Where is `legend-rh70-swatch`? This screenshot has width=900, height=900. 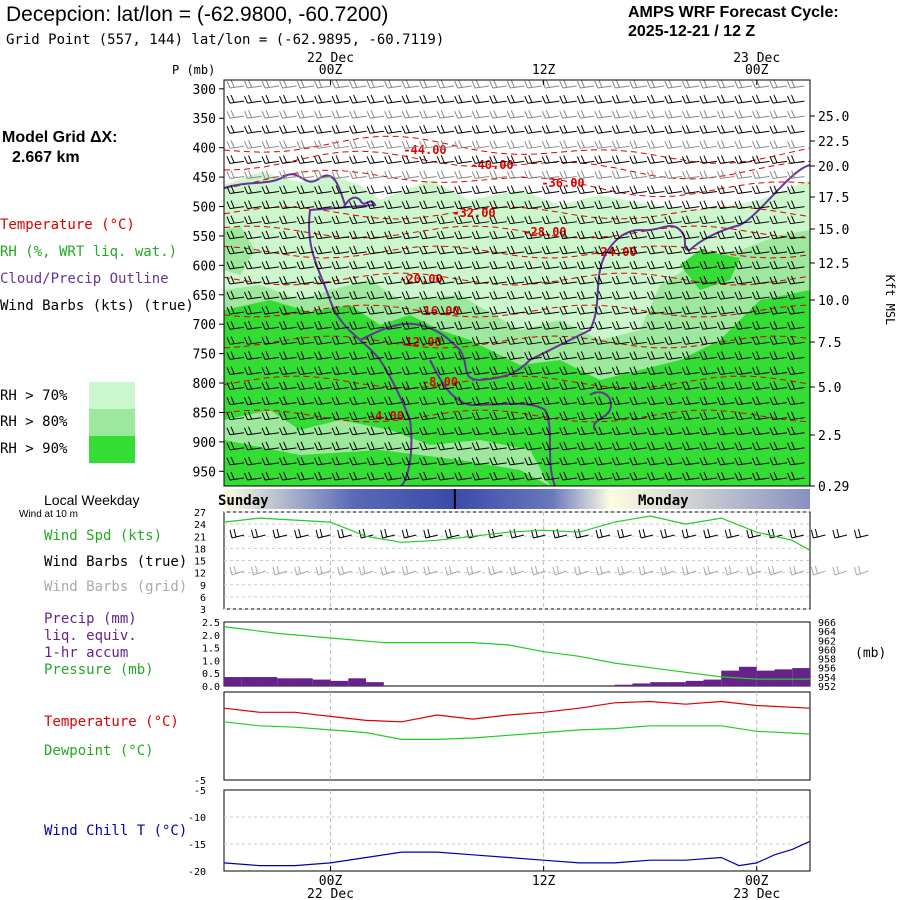
legend-rh70-swatch is located at coordinates (112, 395).